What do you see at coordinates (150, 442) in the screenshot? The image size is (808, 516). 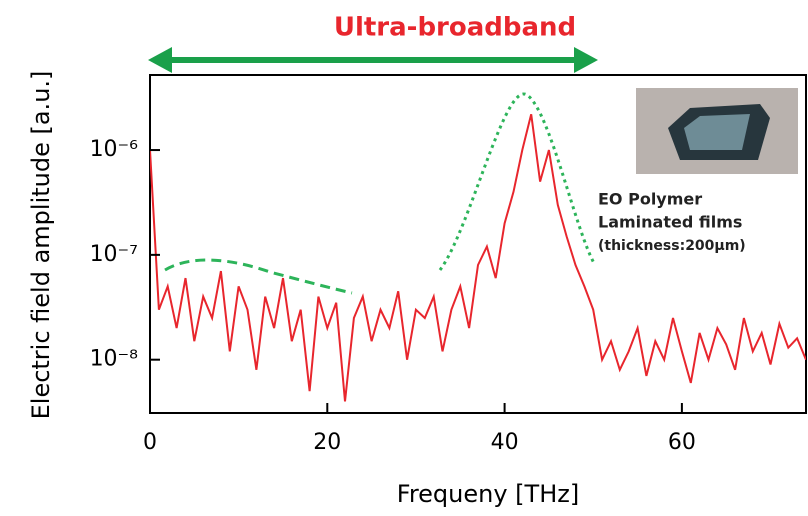 I see `x-tick-label: 0` at bounding box center [150, 442].